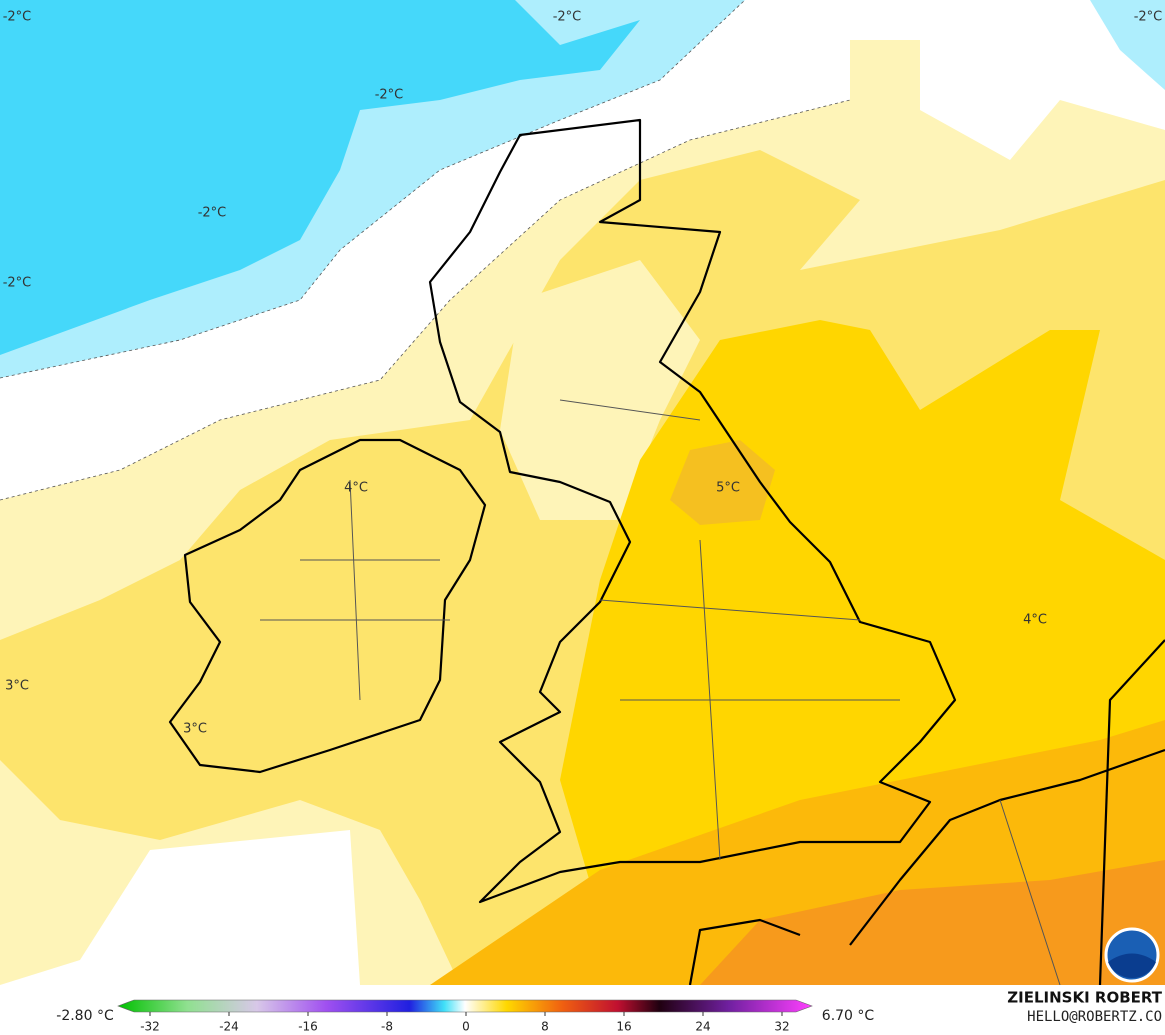 The width and height of the screenshot is (1165, 1035). What do you see at coordinates (229, 1027) in the screenshot?
I see `tick-label: -24` at bounding box center [229, 1027].